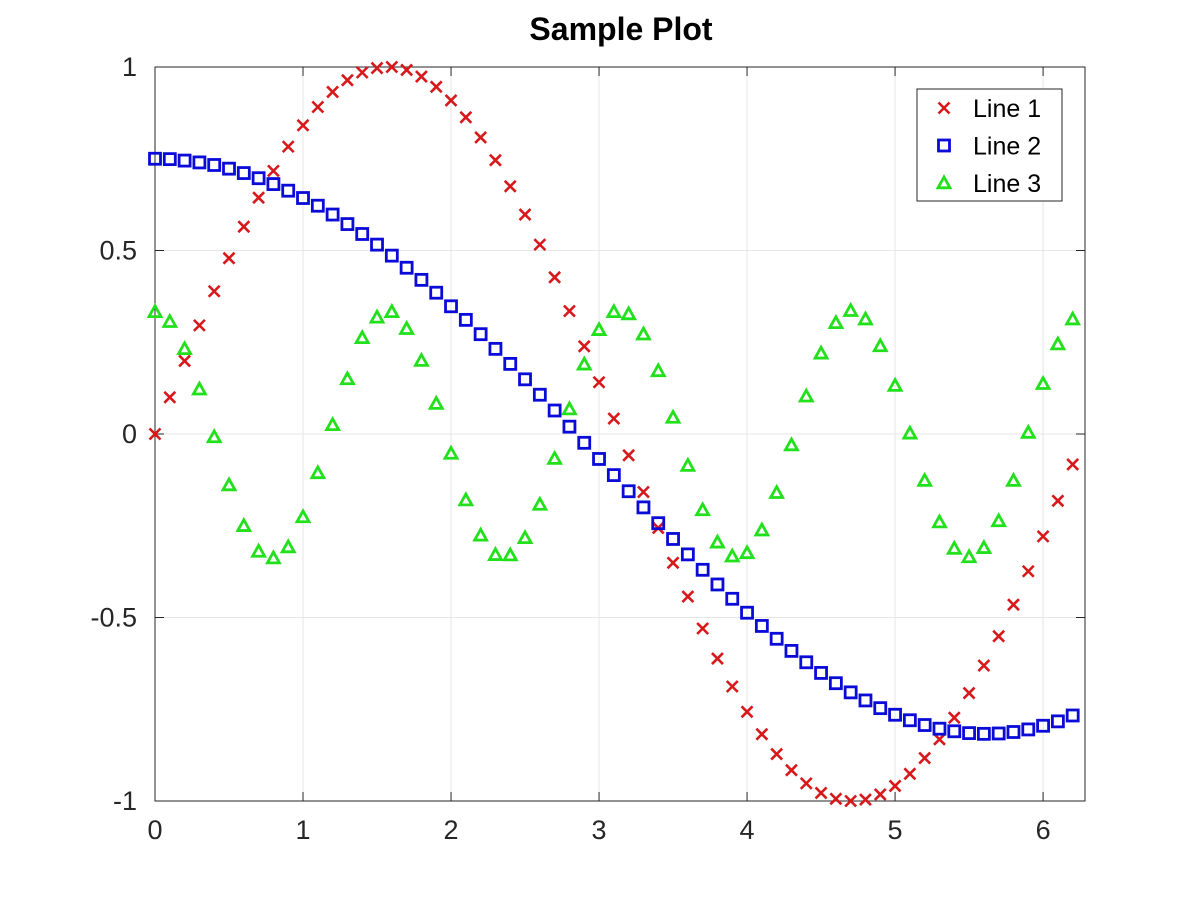  Describe the element at coordinates (129, 67) in the screenshot. I see `y-tick-label: 1` at that location.